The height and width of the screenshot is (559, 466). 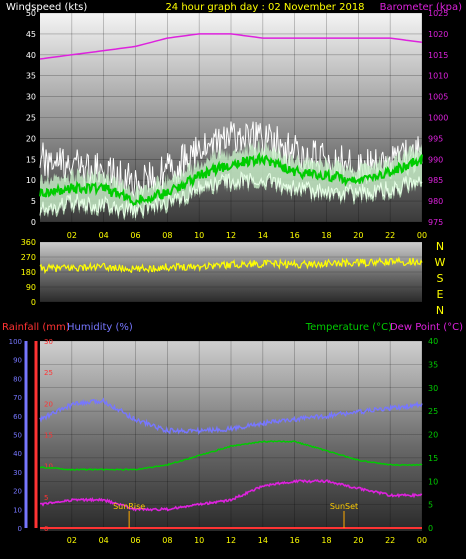 What do you see at coordinates (28, 242) in the screenshot?
I see `direction-tick-label: 360` at bounding box center [28, 242].